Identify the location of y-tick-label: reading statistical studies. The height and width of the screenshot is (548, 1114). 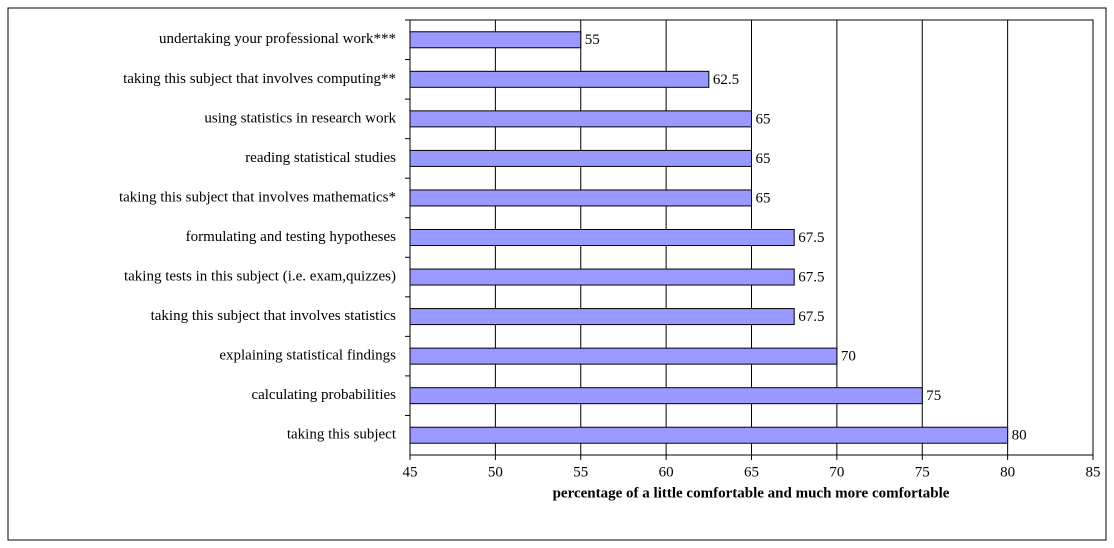
(320, 158).